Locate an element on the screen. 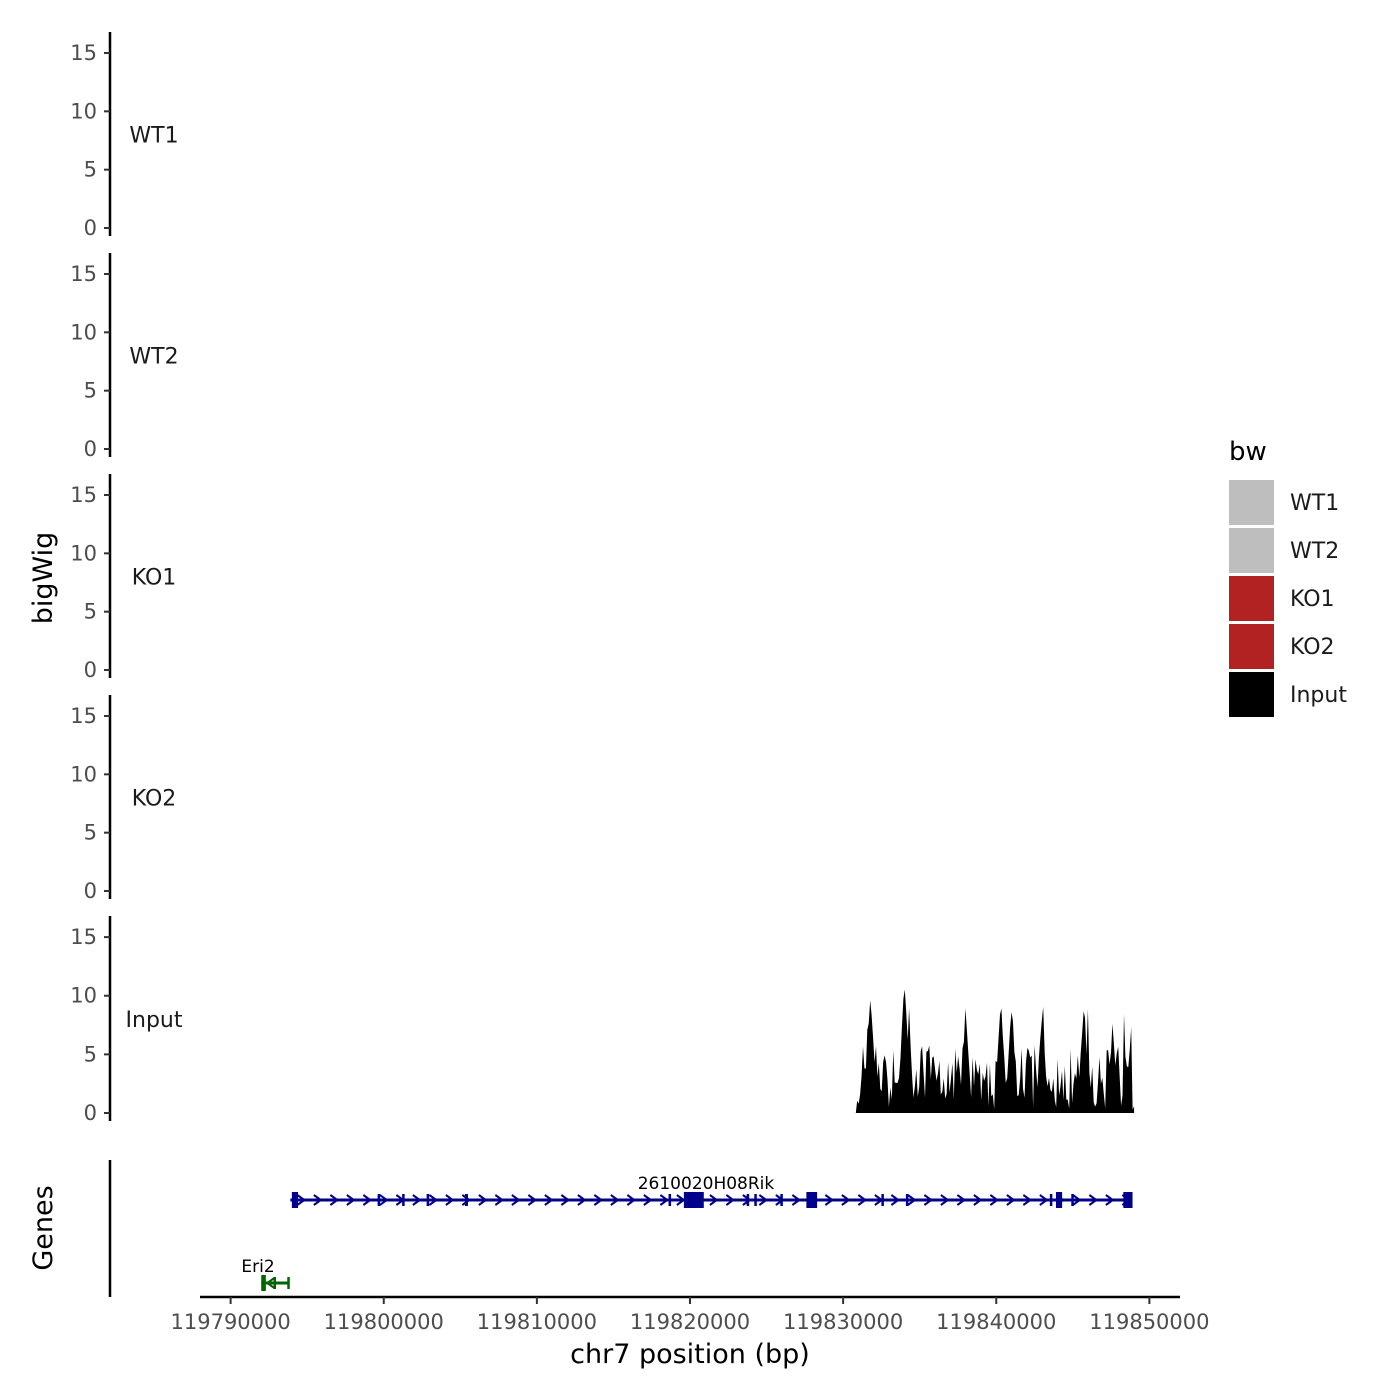 The width and height of the screenshot is (1400, 1400). legend-swatch-wt2 is located at coordinates (1251, 550).